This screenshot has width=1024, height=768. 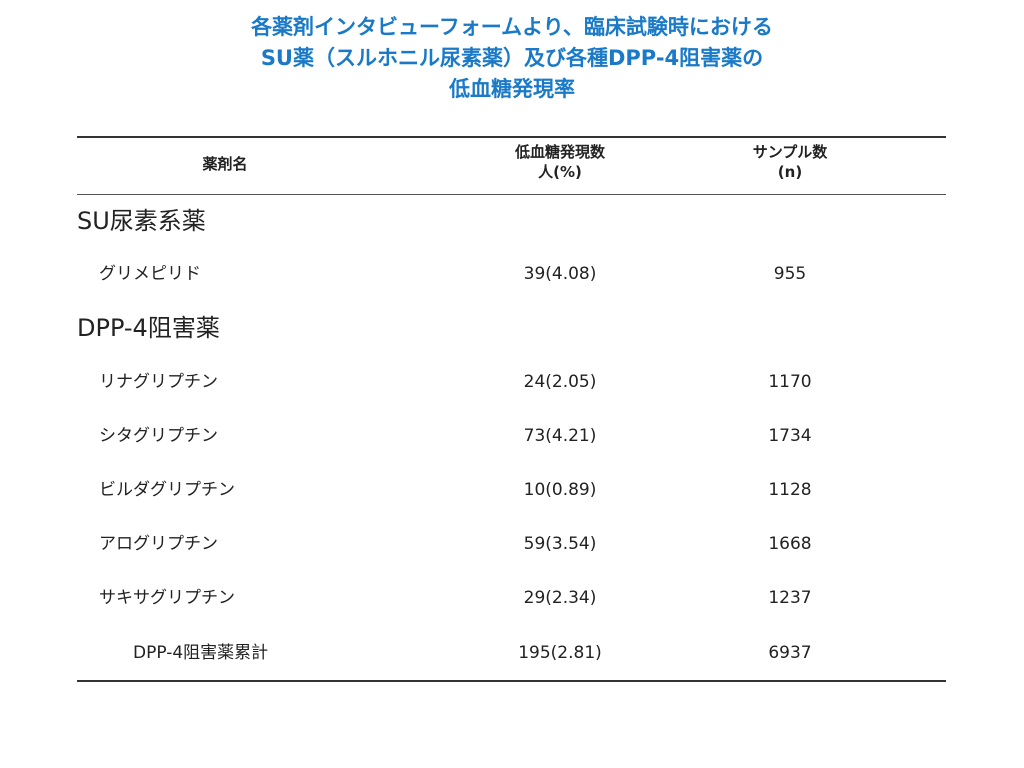 I want to click on sample-size: 1734, so click(x=790, y=436).